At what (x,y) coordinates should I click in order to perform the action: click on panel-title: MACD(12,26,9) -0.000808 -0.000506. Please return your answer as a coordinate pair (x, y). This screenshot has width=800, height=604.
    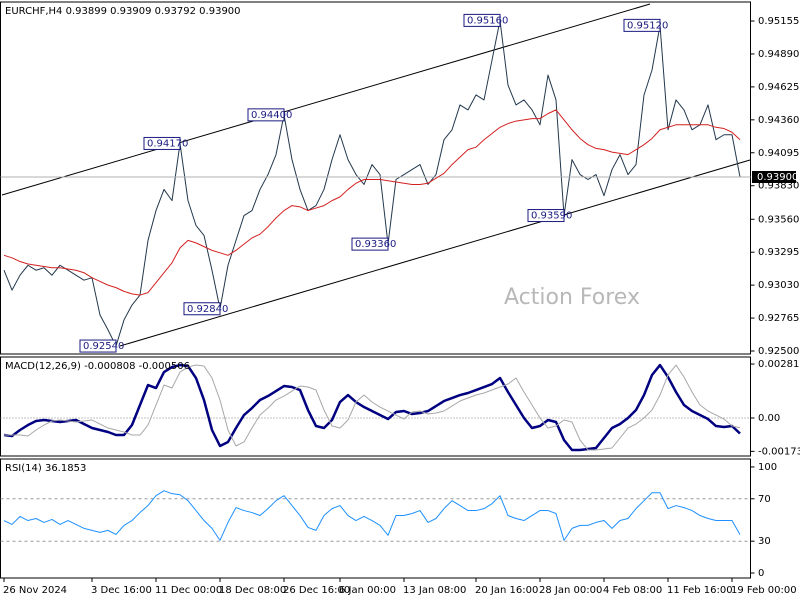
    Looking at the image, I should click on (97, 366).